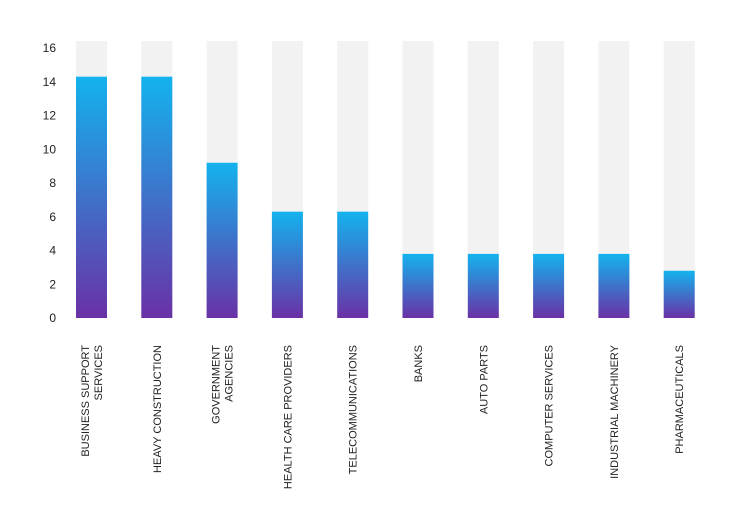 Image resolution: width=736 pixels, height=521 pixels. Describe the element at coordinates (86, 401) in the screenshot. I see `x-category-label-line: BUSINESS SUPPORT` at that location.